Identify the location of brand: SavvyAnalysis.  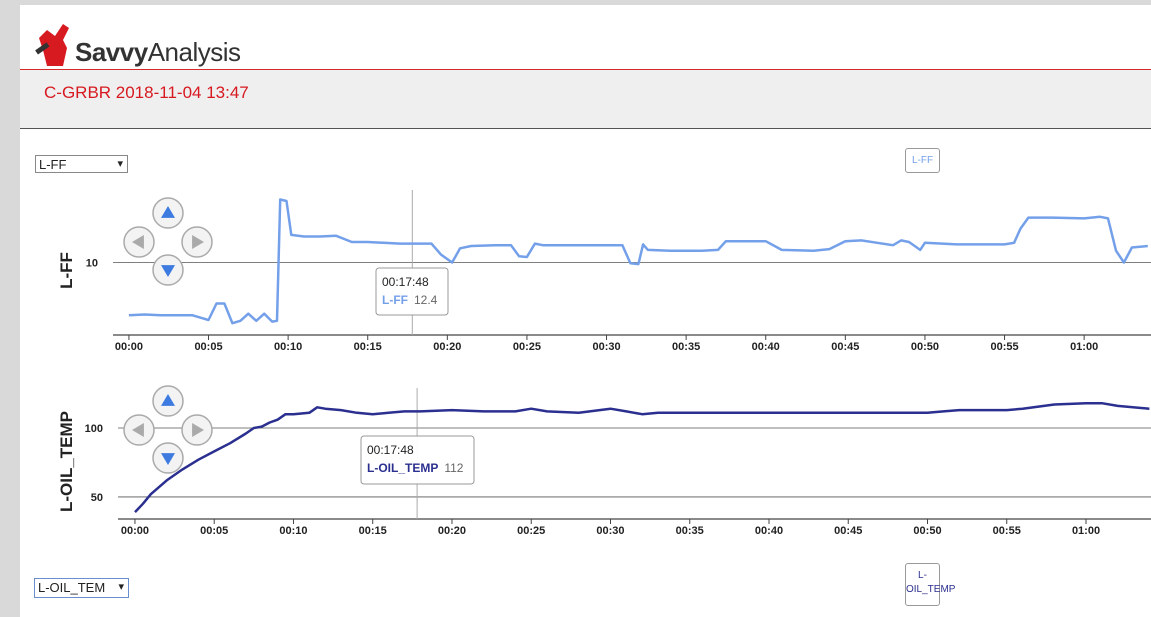
(158, 52).